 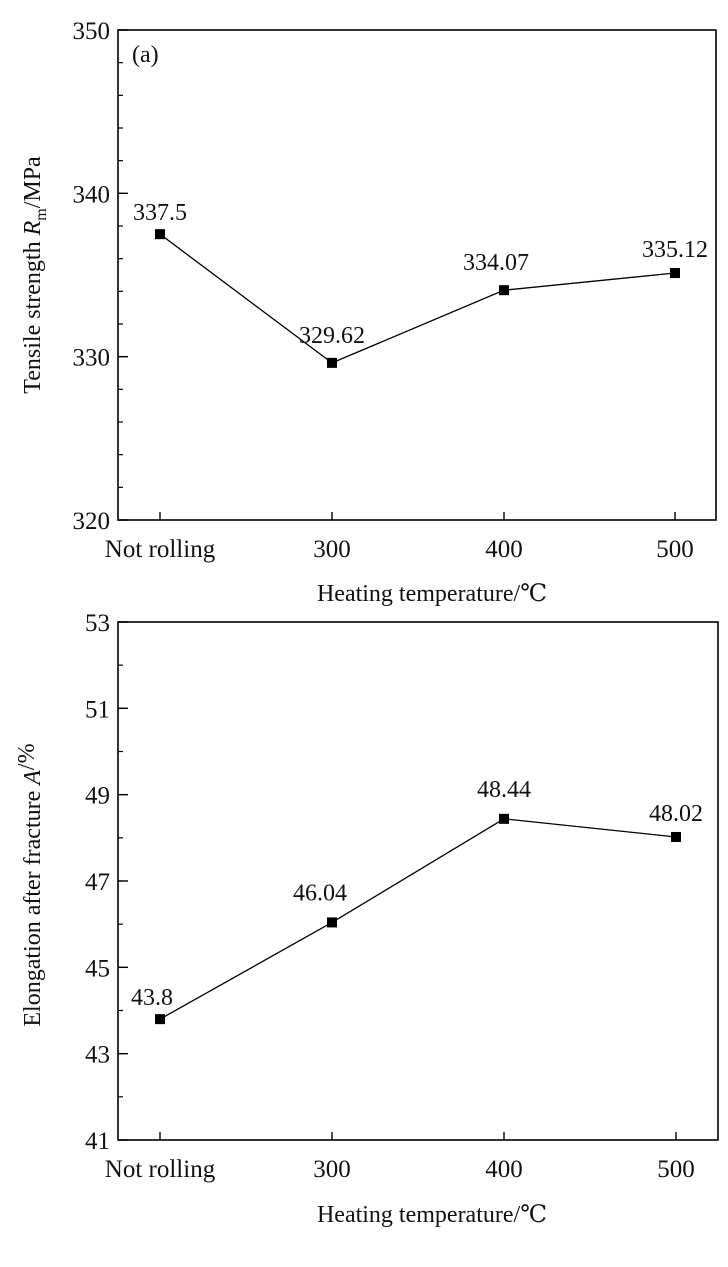 I want to click on data-label: 43.8, so click(x=152, y=998).